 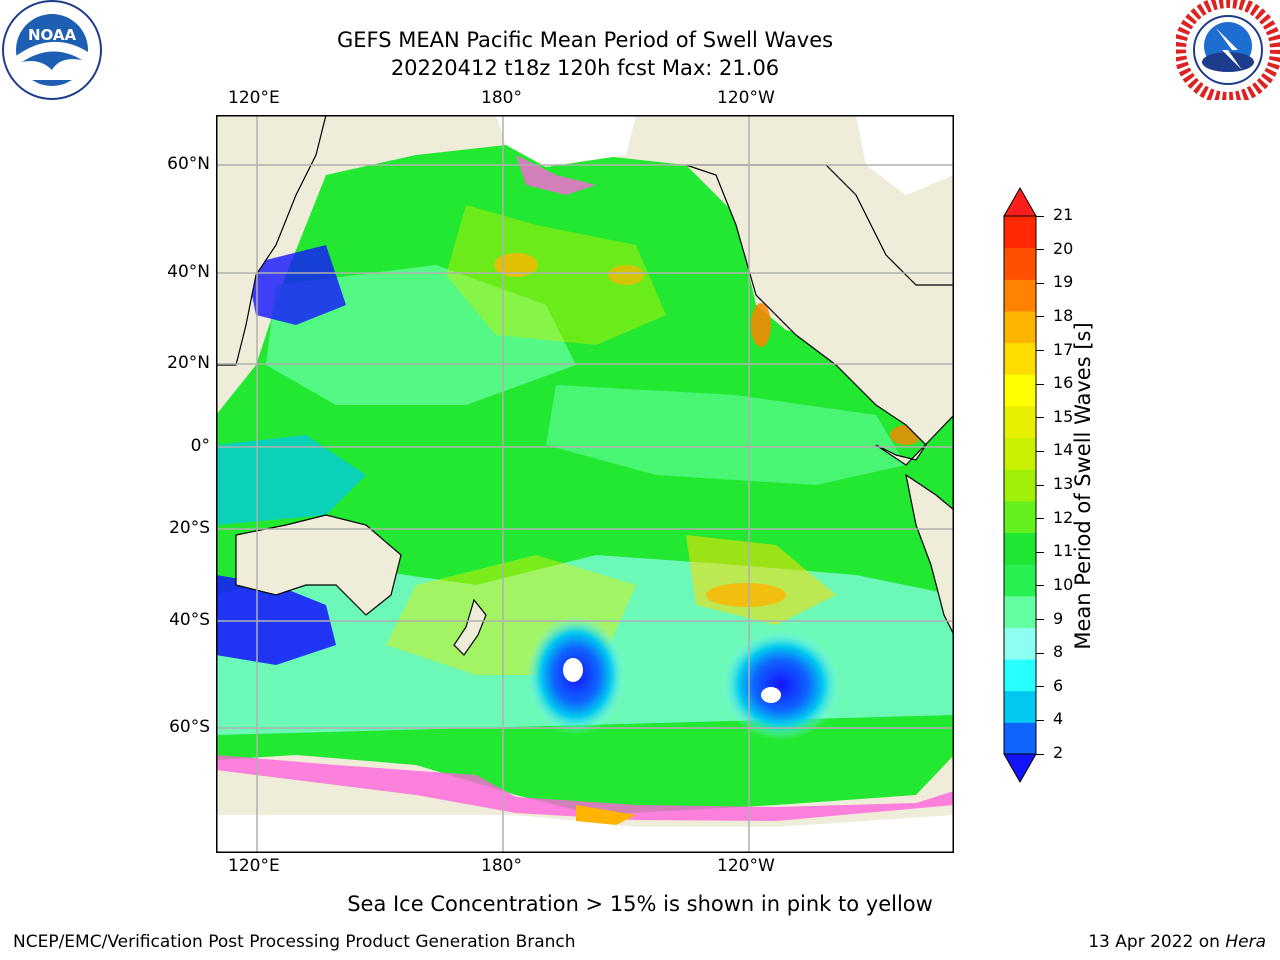 What do you see at coordinates (746, 98) in the screenshot?
I see `lon-label-top-120w: 120°W` at bounding box center [746, 98].